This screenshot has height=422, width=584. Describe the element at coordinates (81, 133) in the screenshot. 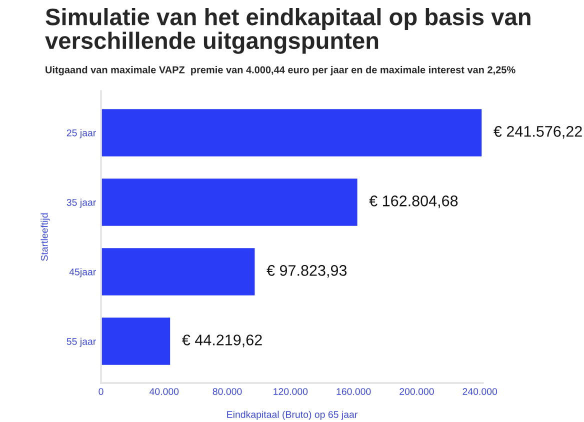

I see `y-tick-label: 25 jaar` at that location.